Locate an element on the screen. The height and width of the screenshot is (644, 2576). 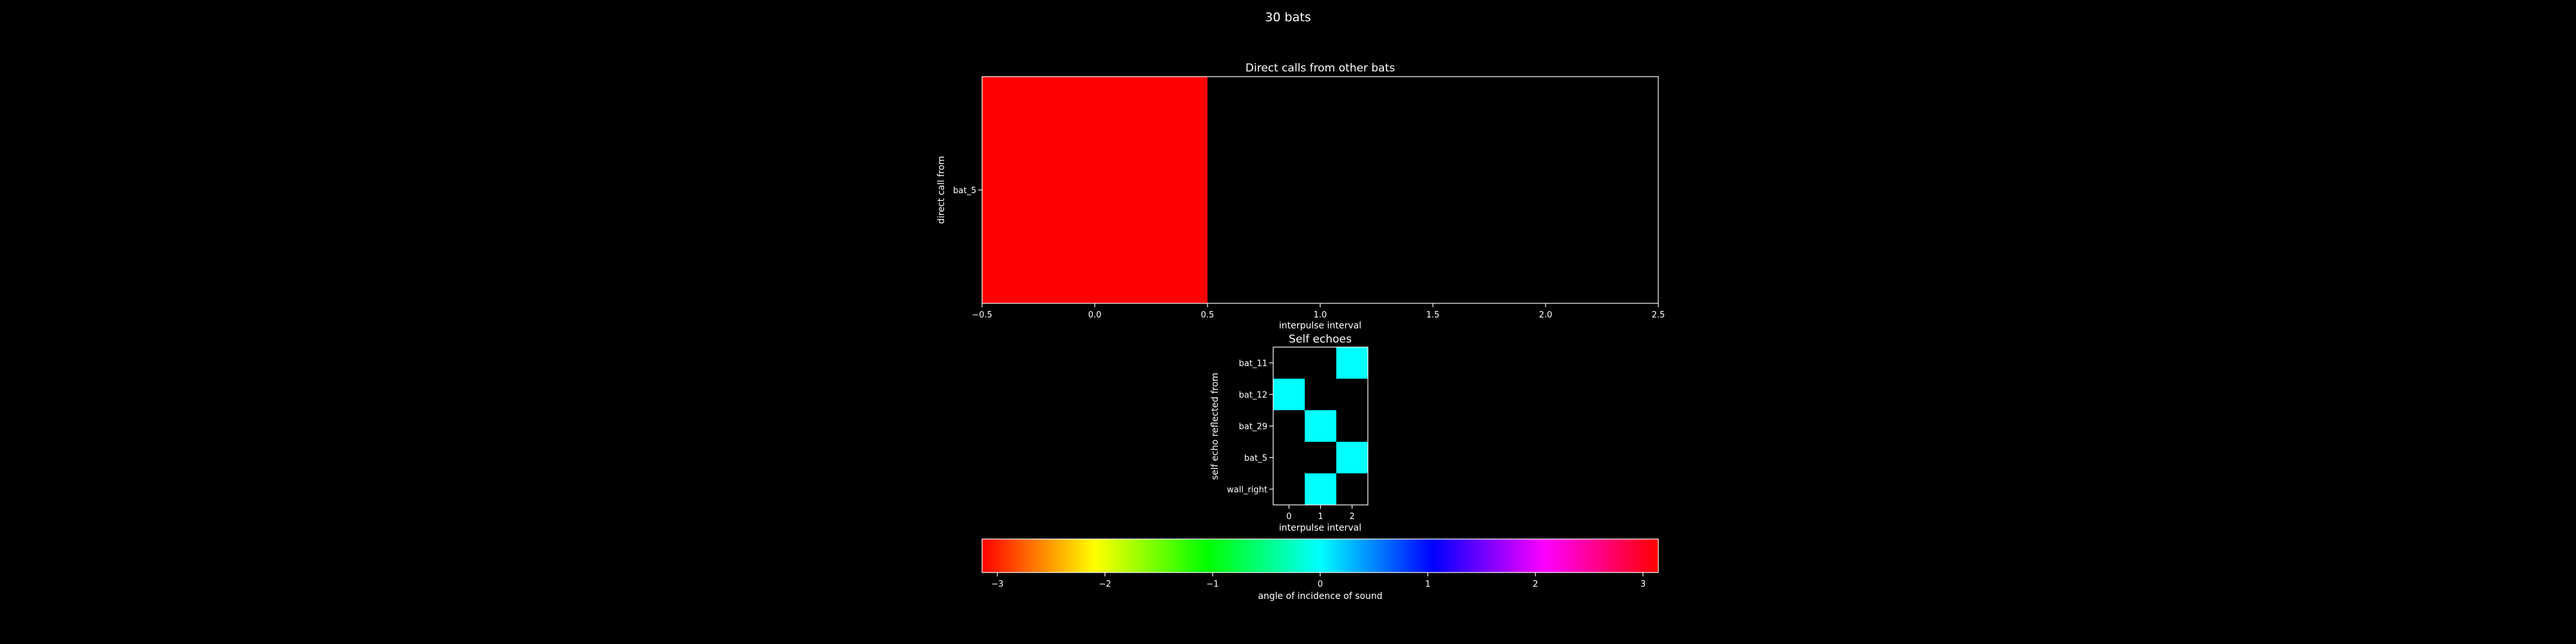
colorbar-gradient is located at coordinates (1320, 555).